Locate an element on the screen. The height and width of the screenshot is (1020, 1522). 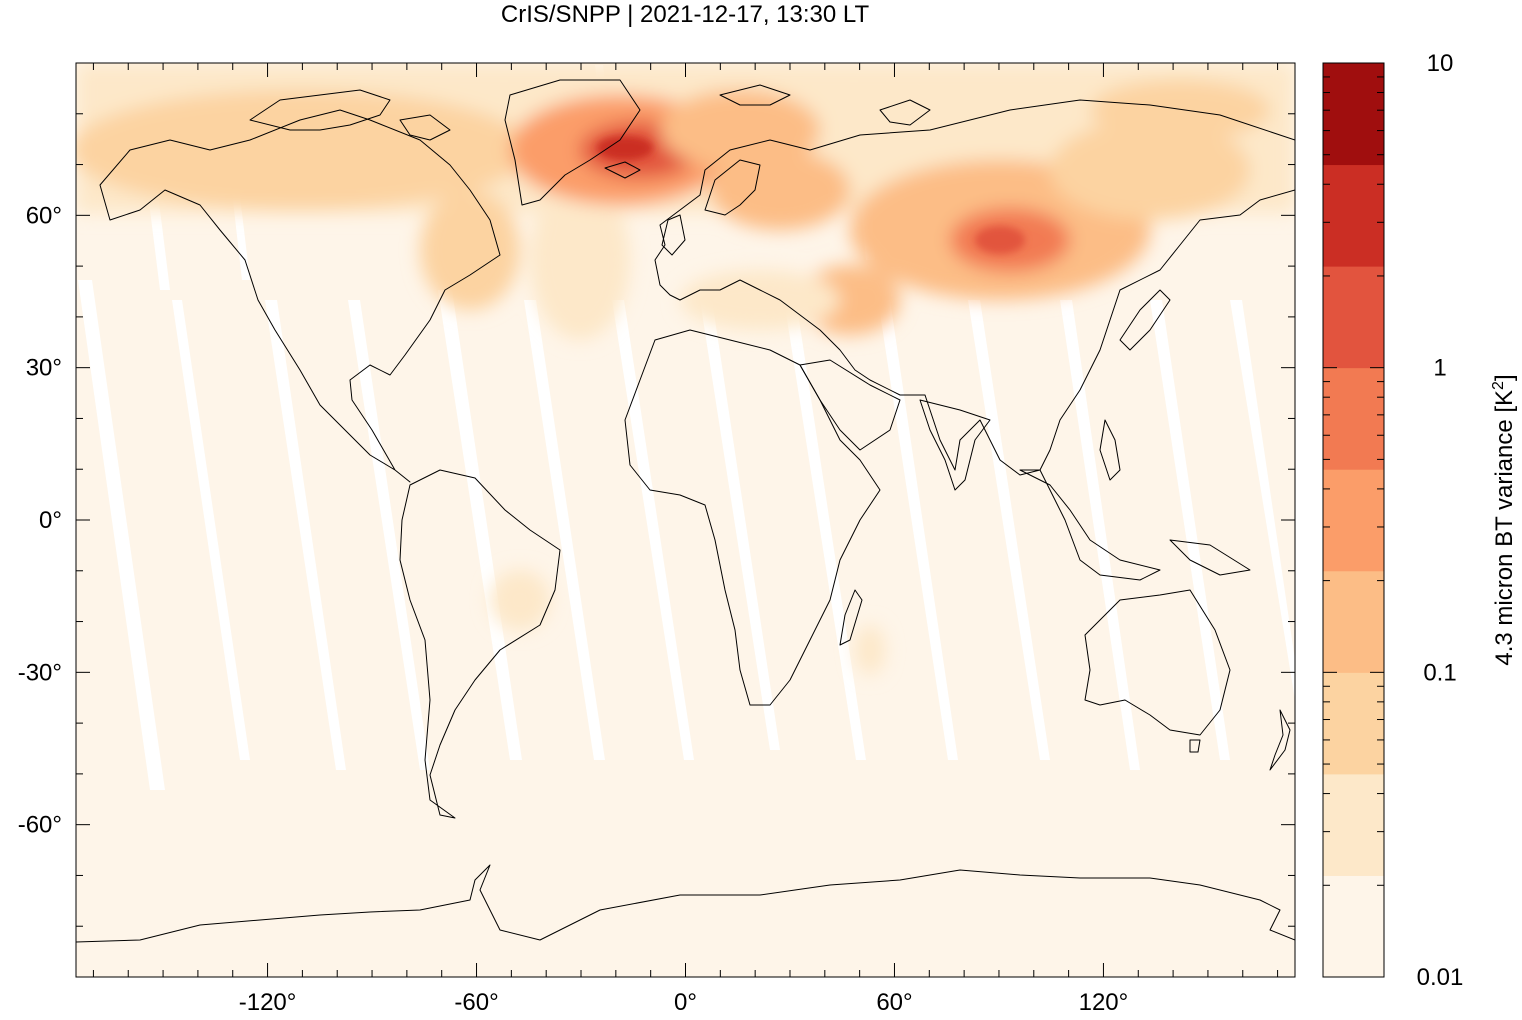
coastline-arabia is located at coordinates (850, 405).